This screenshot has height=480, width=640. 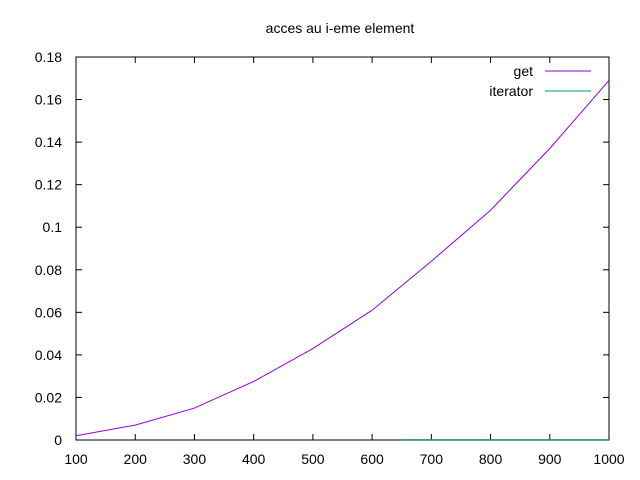 What do you see at coordinates (540, 81) in the screenshot?
I see `legend: get iterator` at bounding box center [540, 81].